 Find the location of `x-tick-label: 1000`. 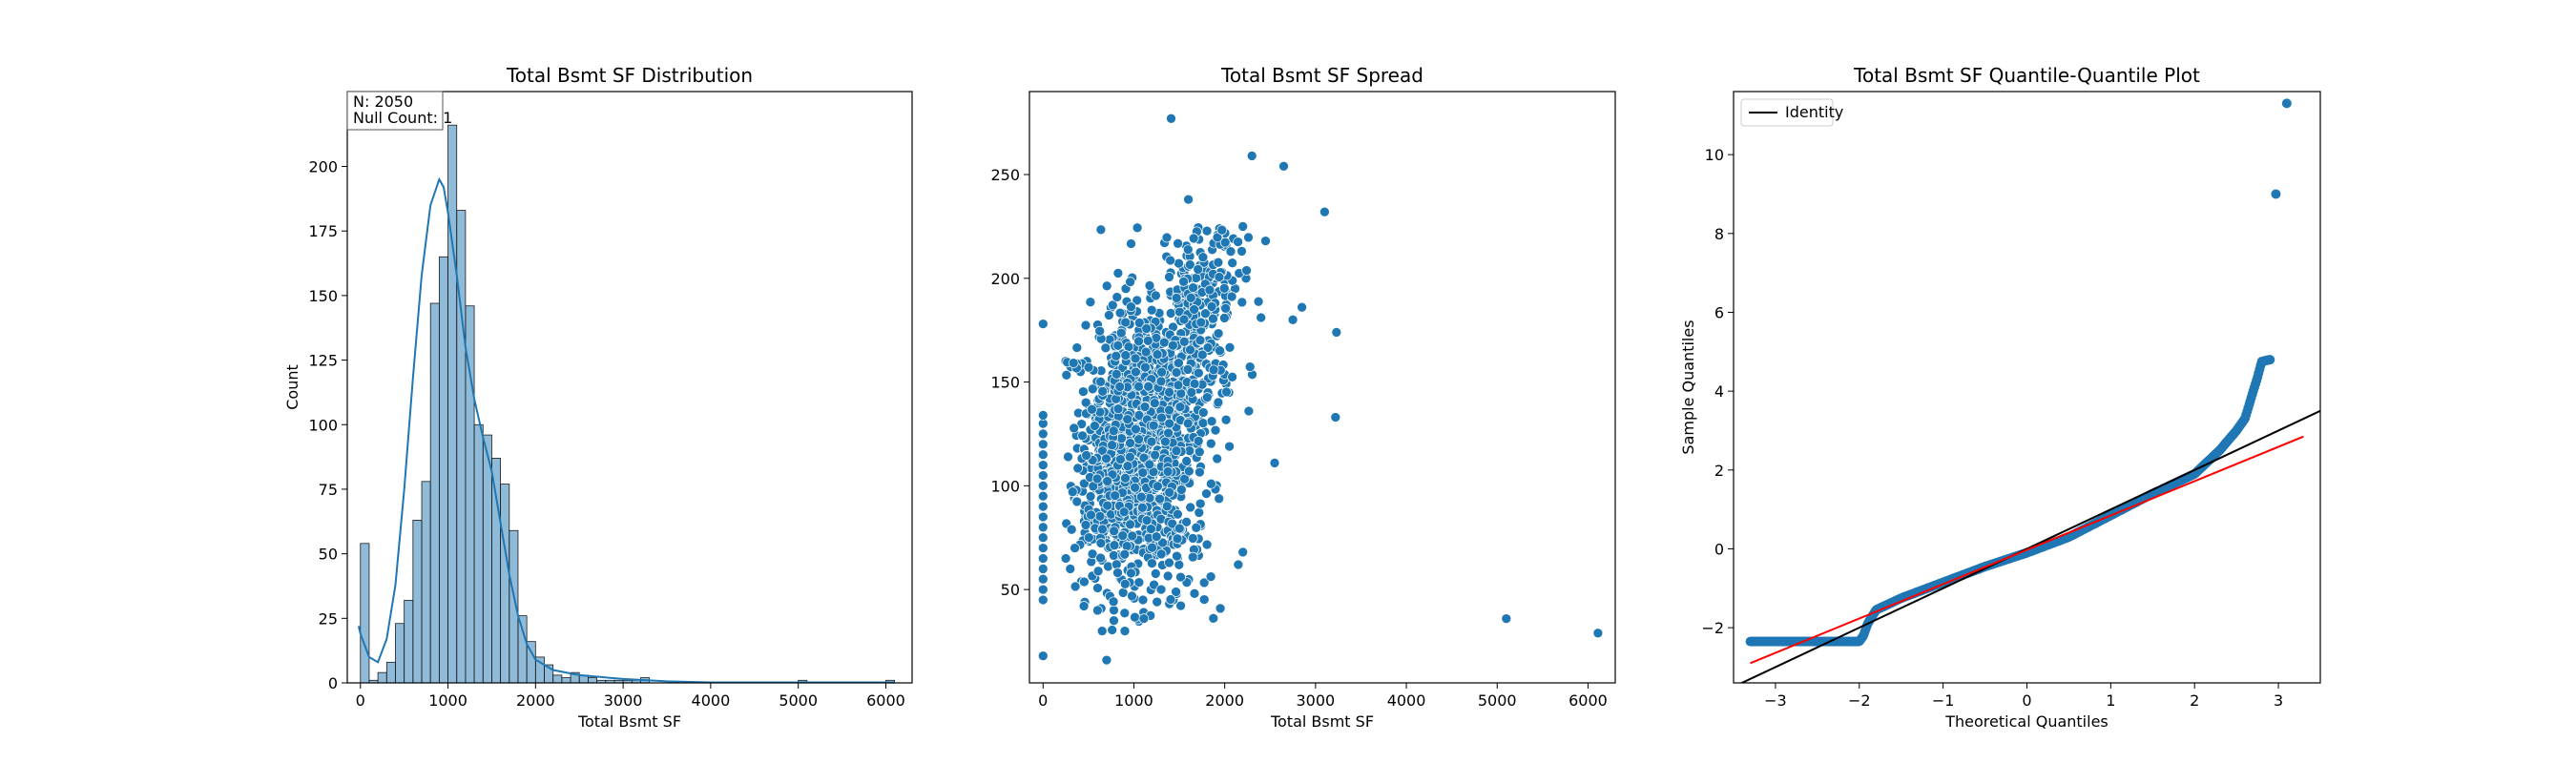

x-tick-label: 1000 is located at coordinates (447, 700).